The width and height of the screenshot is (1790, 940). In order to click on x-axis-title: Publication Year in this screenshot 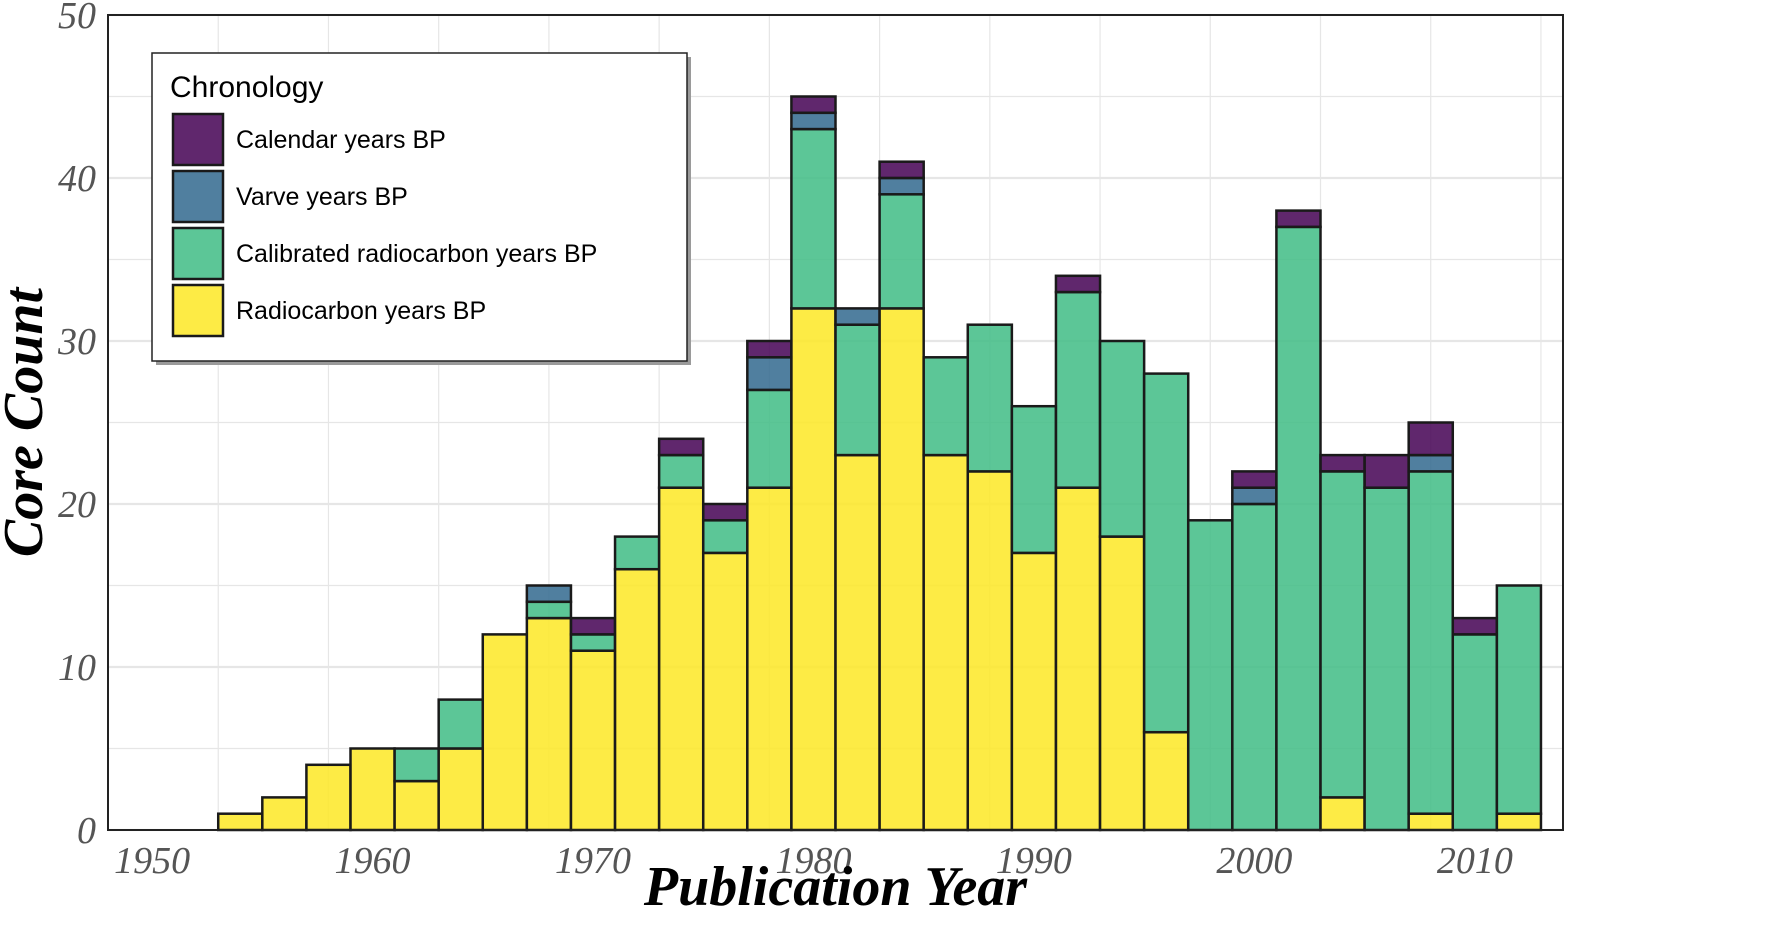, I will do `click(835, 887)`.